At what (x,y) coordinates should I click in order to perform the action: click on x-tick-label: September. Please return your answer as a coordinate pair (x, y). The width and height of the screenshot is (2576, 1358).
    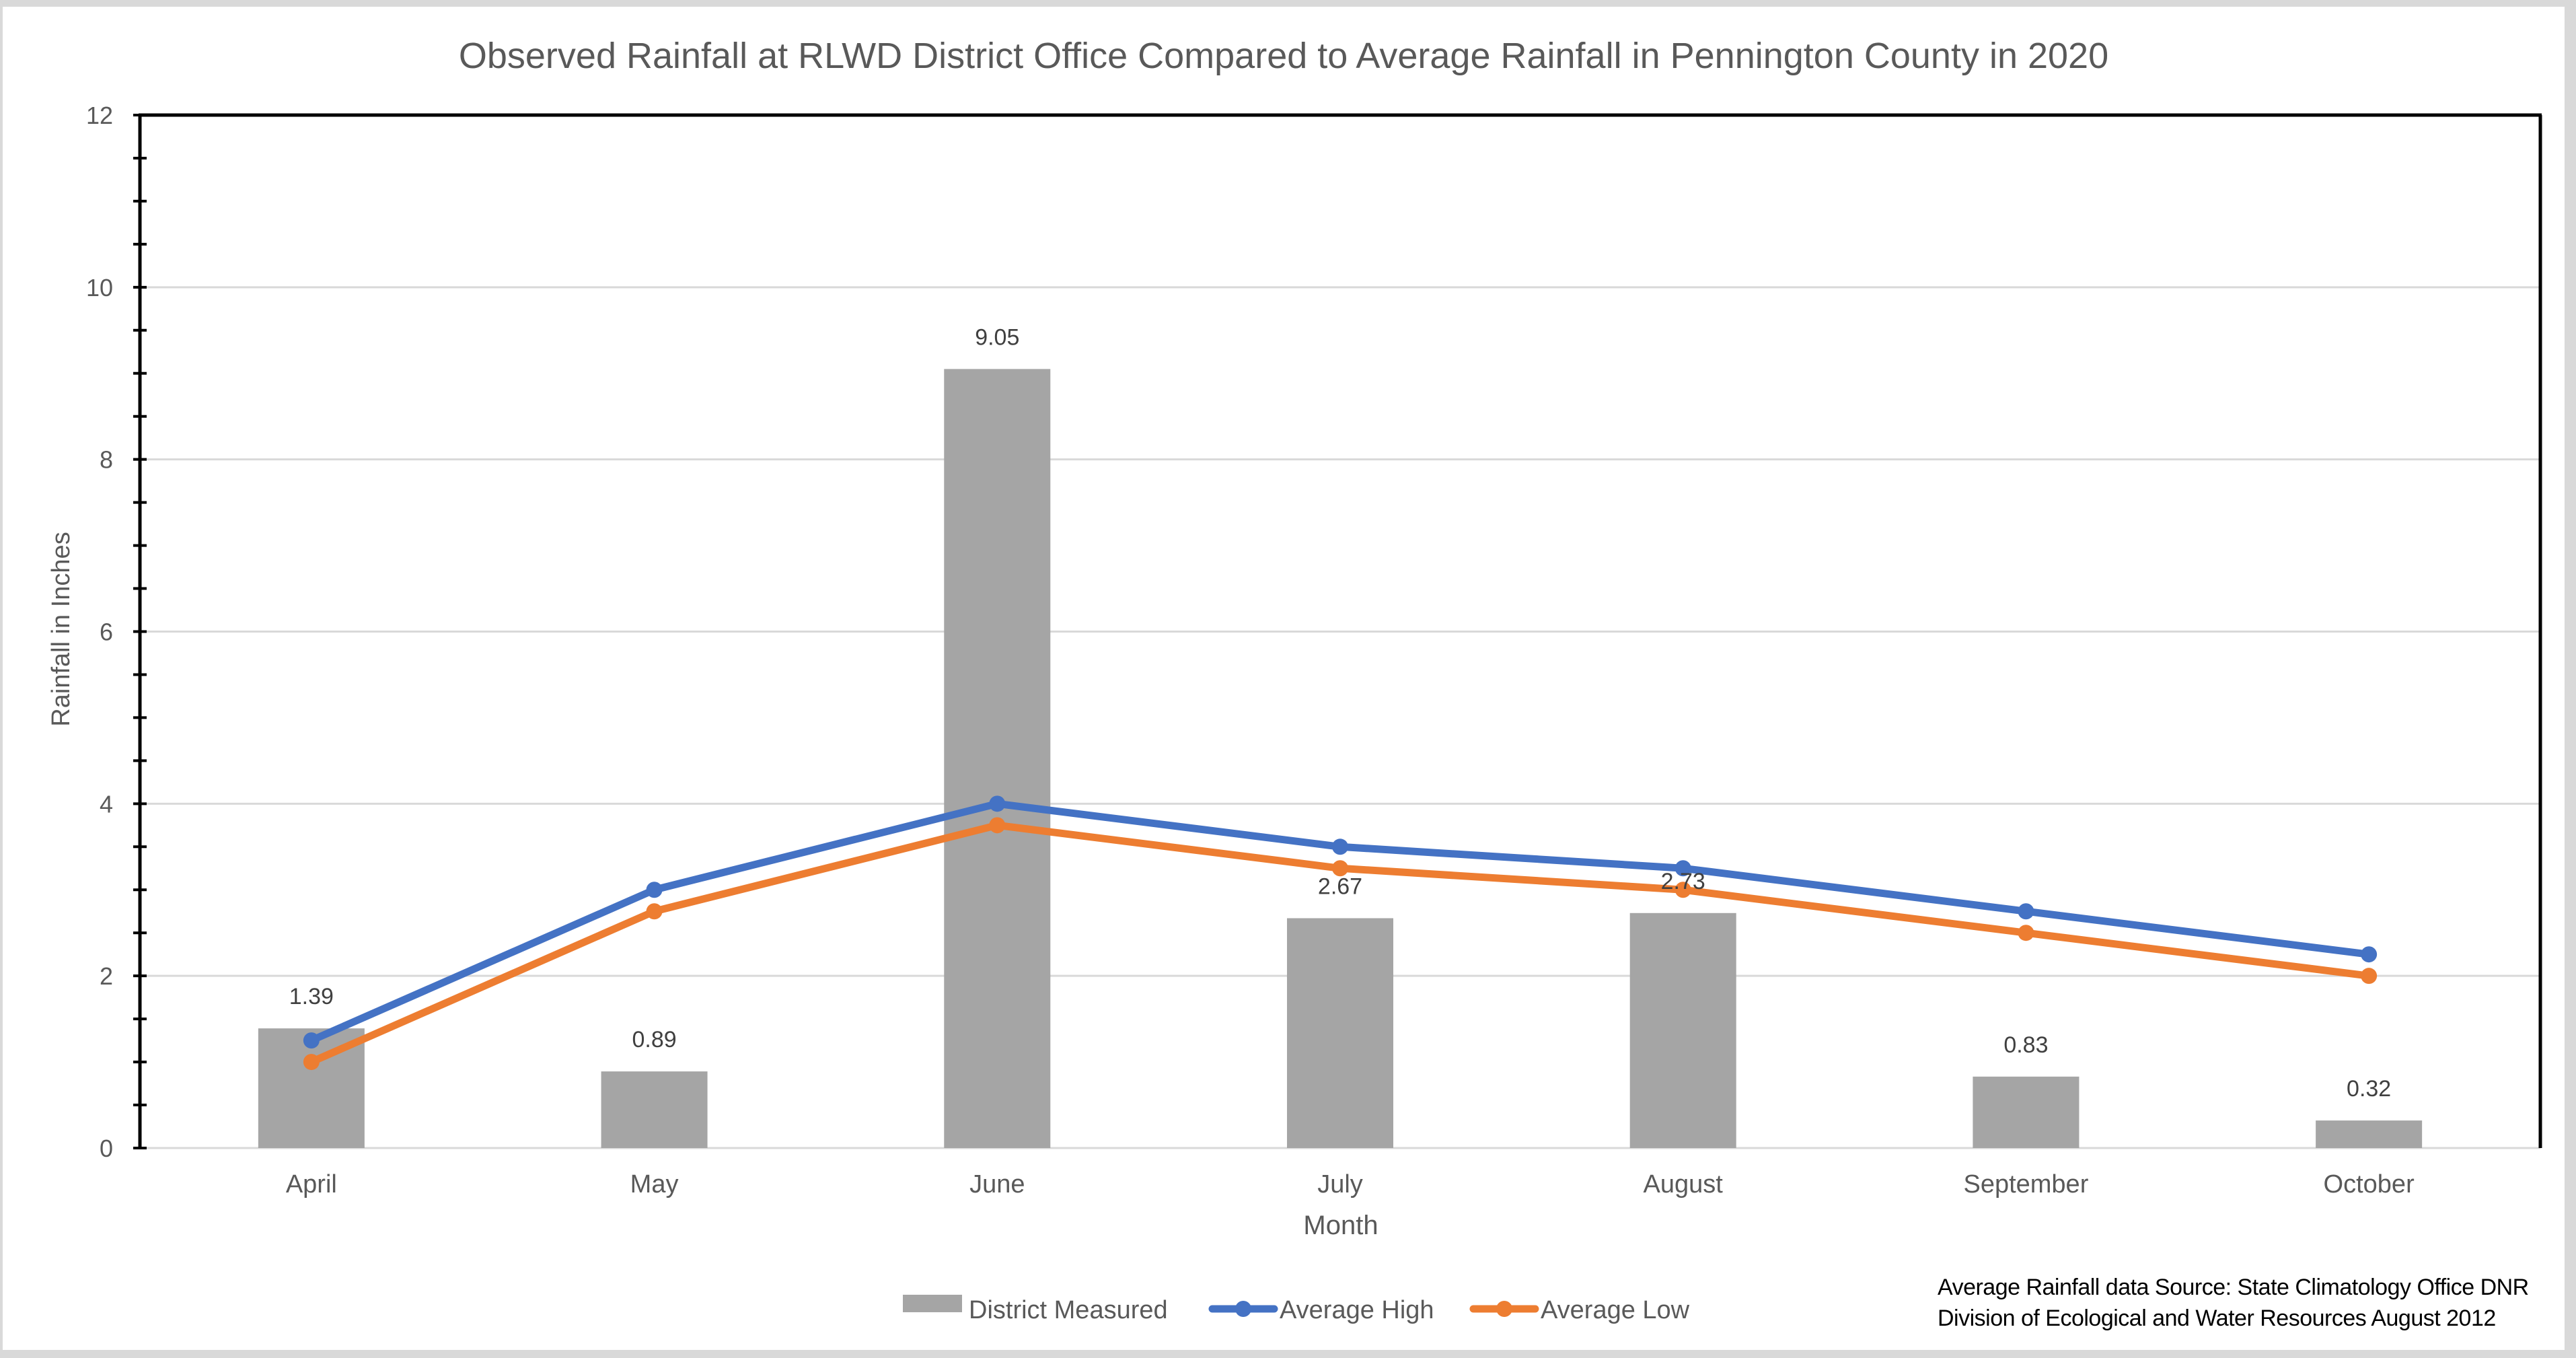
    Looking at the image, I should click on (2025, 1184).